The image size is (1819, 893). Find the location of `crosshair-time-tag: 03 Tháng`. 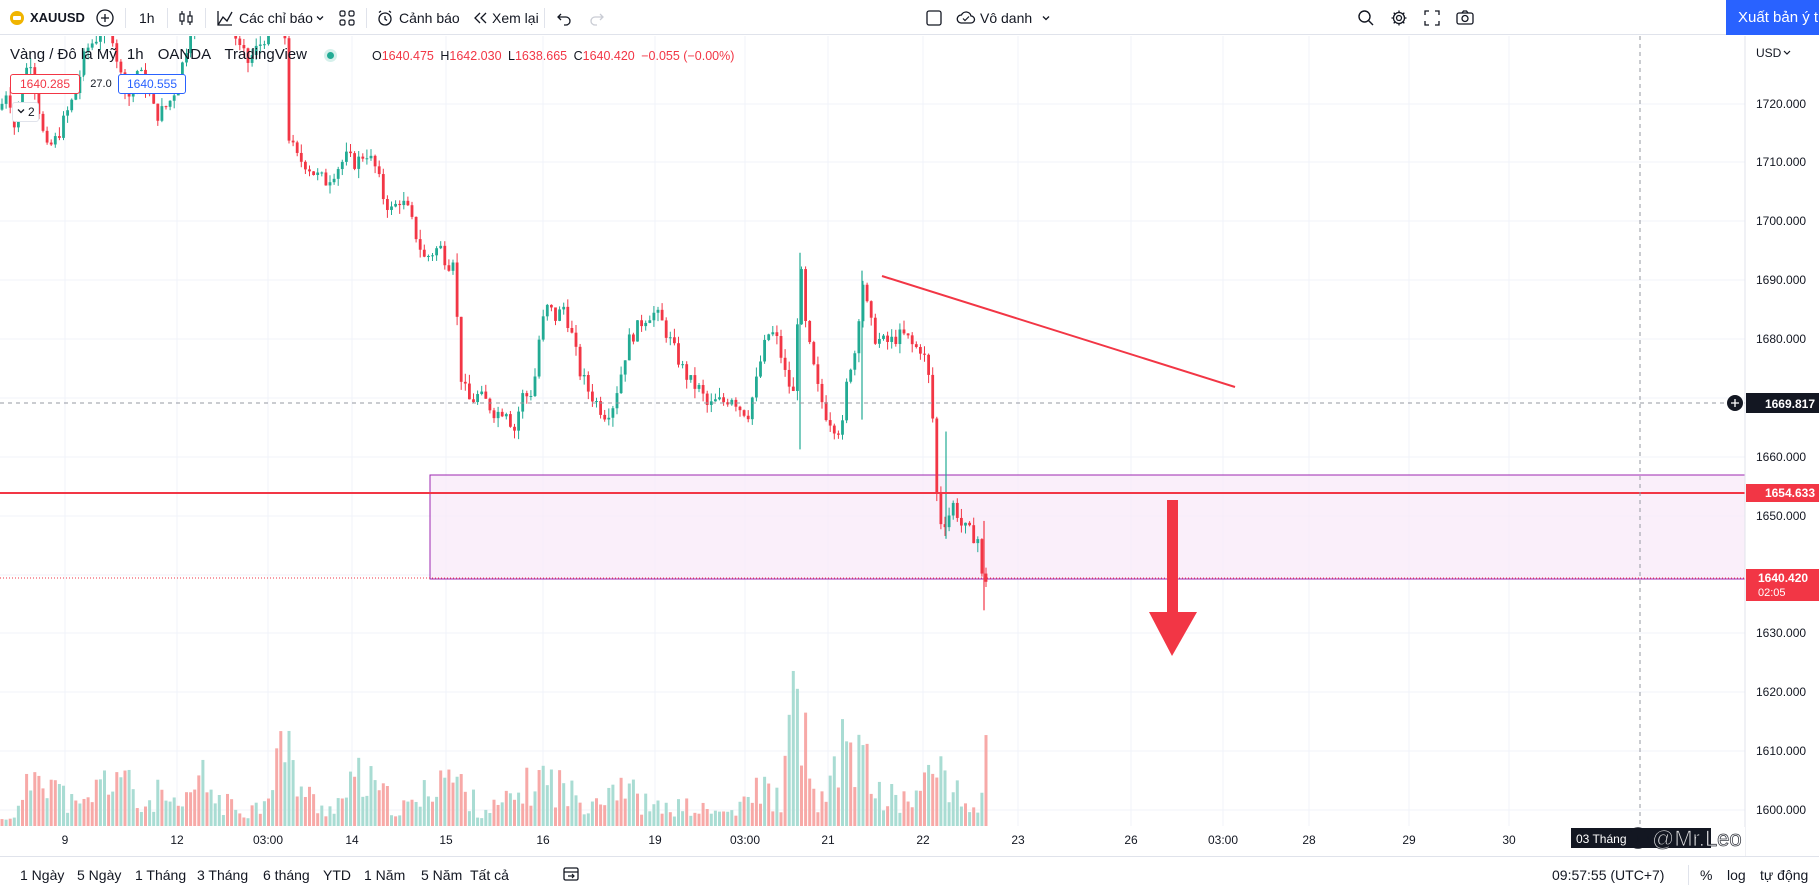

crosshair-time-tag: 03 Tháng is located at coordinates (1641, 838).